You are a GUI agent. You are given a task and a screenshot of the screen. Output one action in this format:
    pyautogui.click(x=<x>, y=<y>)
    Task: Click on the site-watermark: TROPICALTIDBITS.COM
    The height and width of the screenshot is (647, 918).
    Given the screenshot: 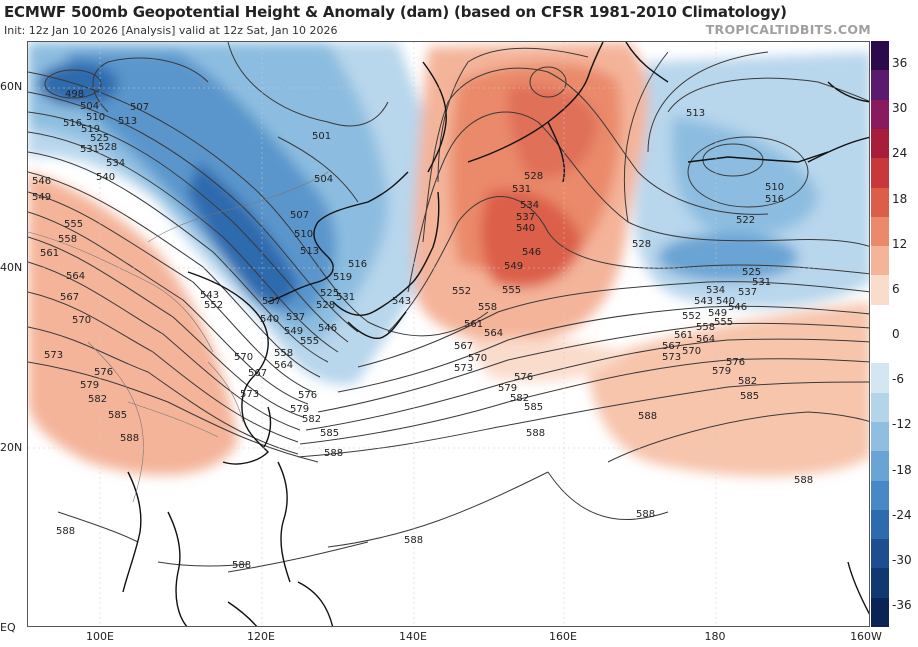 What is the action you would take?
    pyautogui.click(x=788, y=29)
    